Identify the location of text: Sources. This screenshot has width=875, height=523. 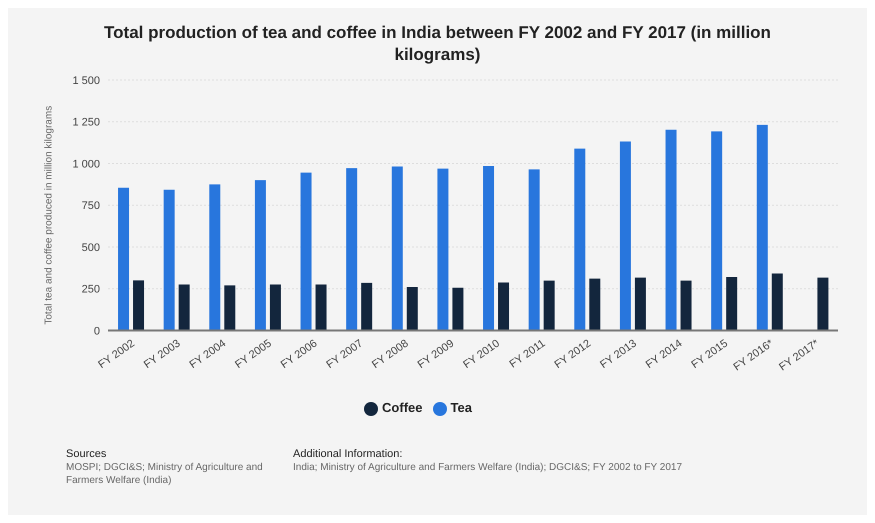
(87, 454).